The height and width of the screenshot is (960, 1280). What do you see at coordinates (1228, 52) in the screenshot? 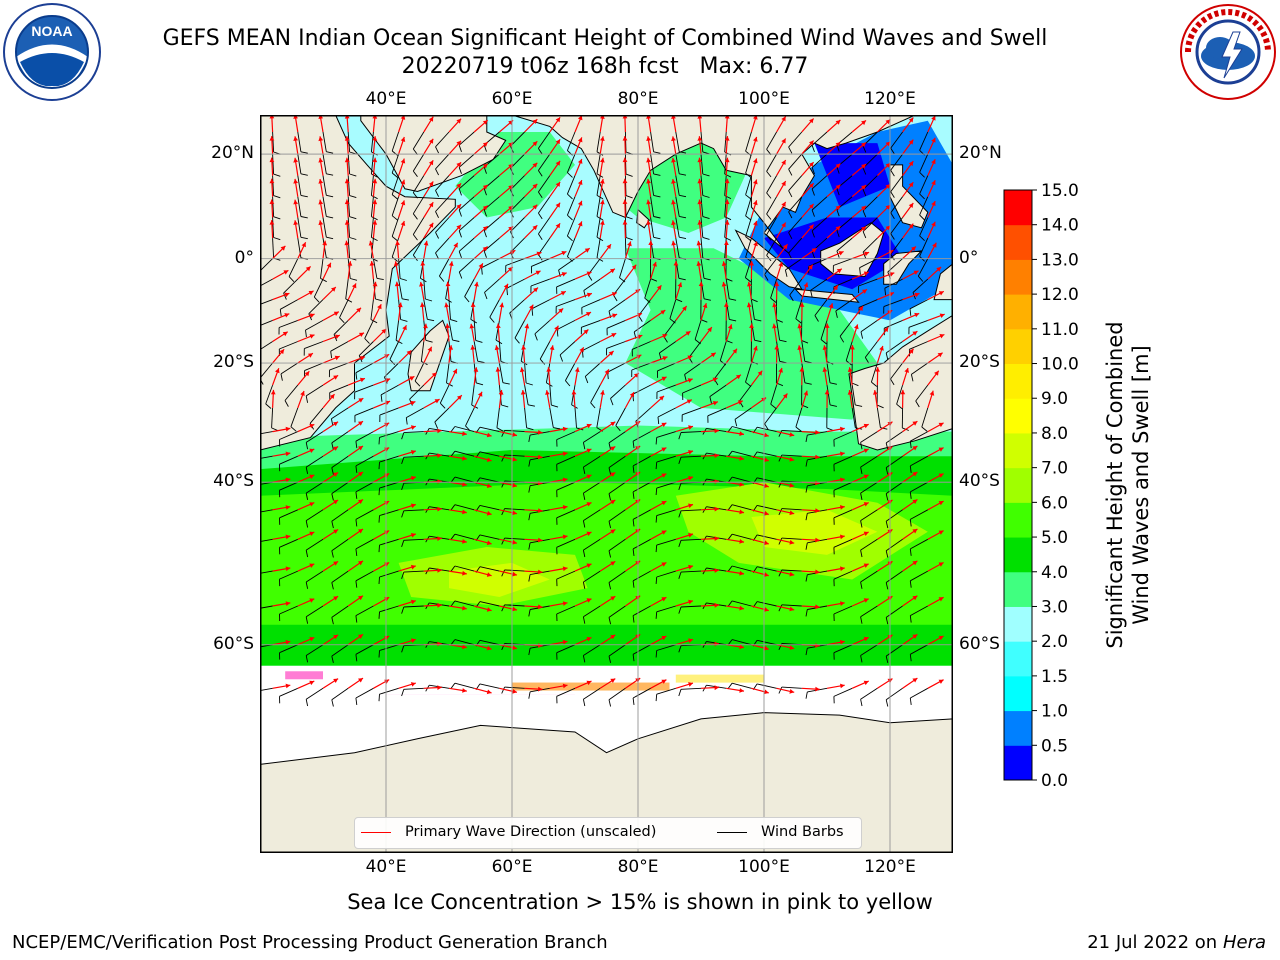
I see `nws-logo` at bounding box center [1228, 52].